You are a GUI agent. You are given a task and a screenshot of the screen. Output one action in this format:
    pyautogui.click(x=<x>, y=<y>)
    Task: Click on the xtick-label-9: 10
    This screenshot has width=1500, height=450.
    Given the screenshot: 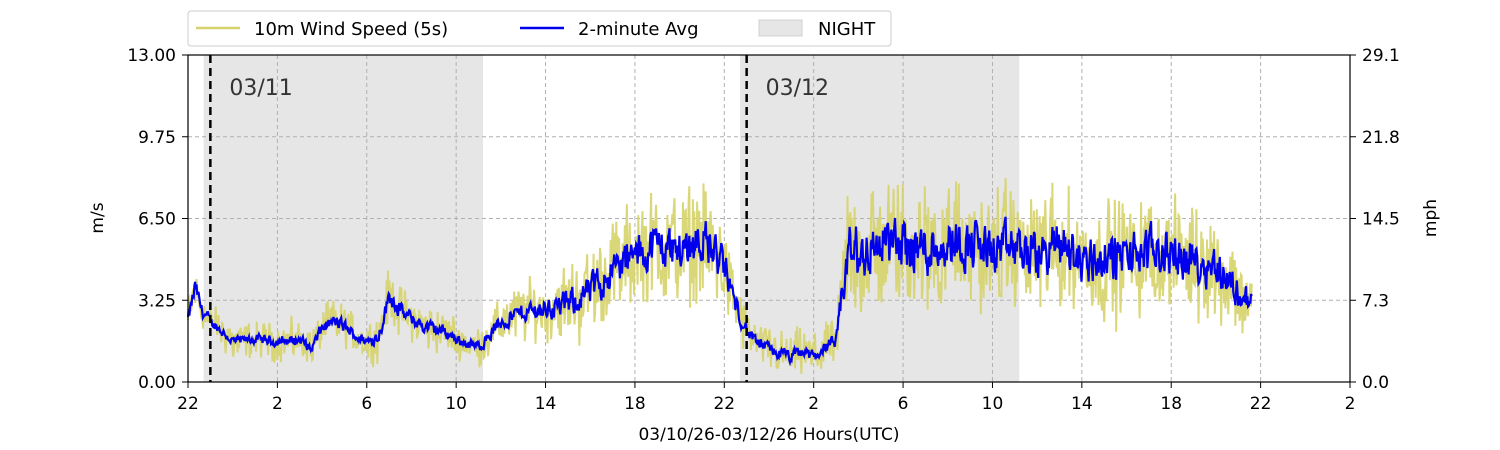 What is the action you would take?
    pyautogui.click(x=993, y=404)
    